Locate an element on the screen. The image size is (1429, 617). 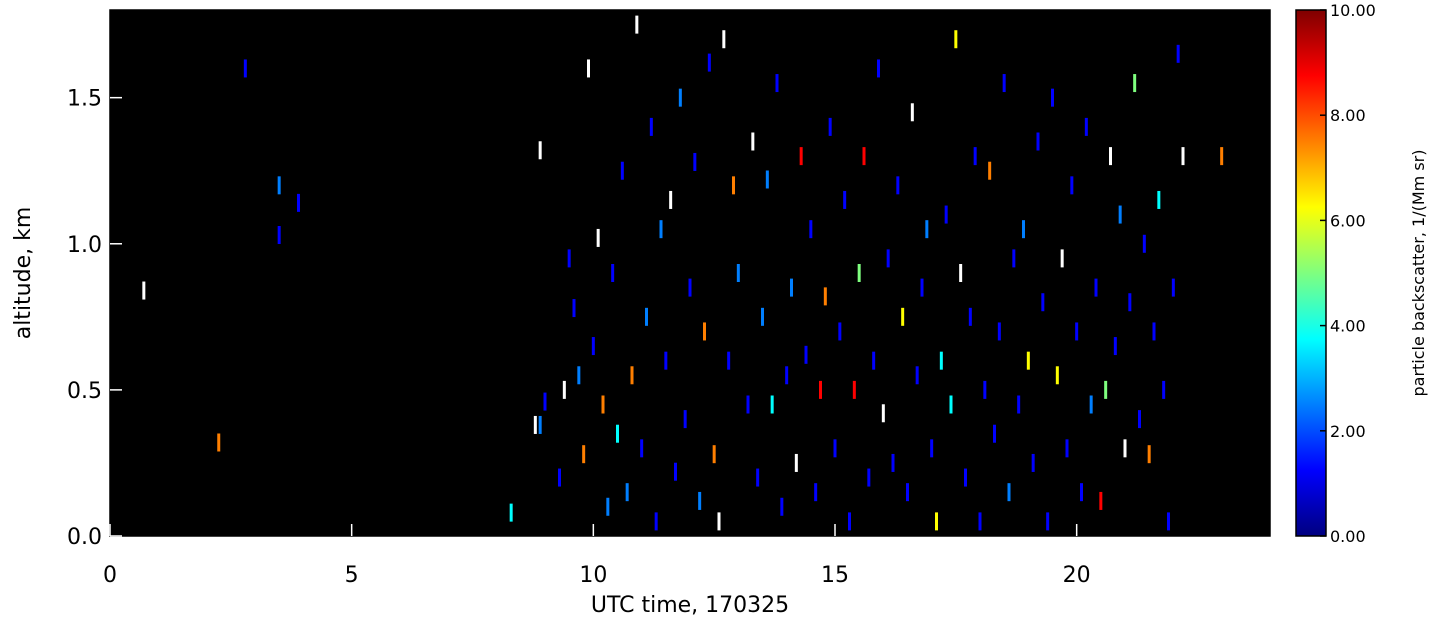
y-tick-label: 1.5 is located at coordinates (84, 99).